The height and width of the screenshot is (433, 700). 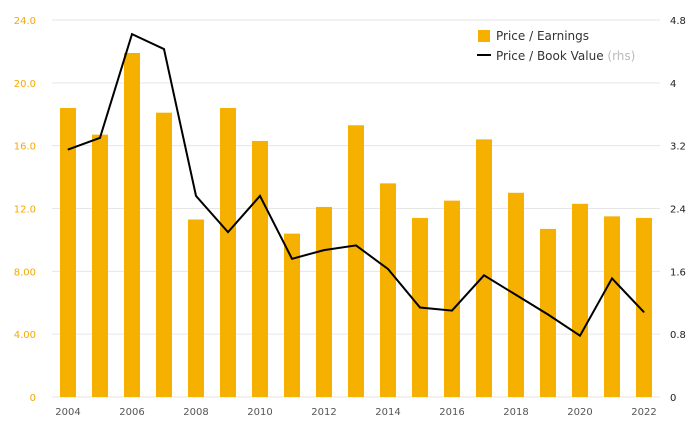 I want to click on y-right-tick-label: 0.8, so click(x=678, y=335).